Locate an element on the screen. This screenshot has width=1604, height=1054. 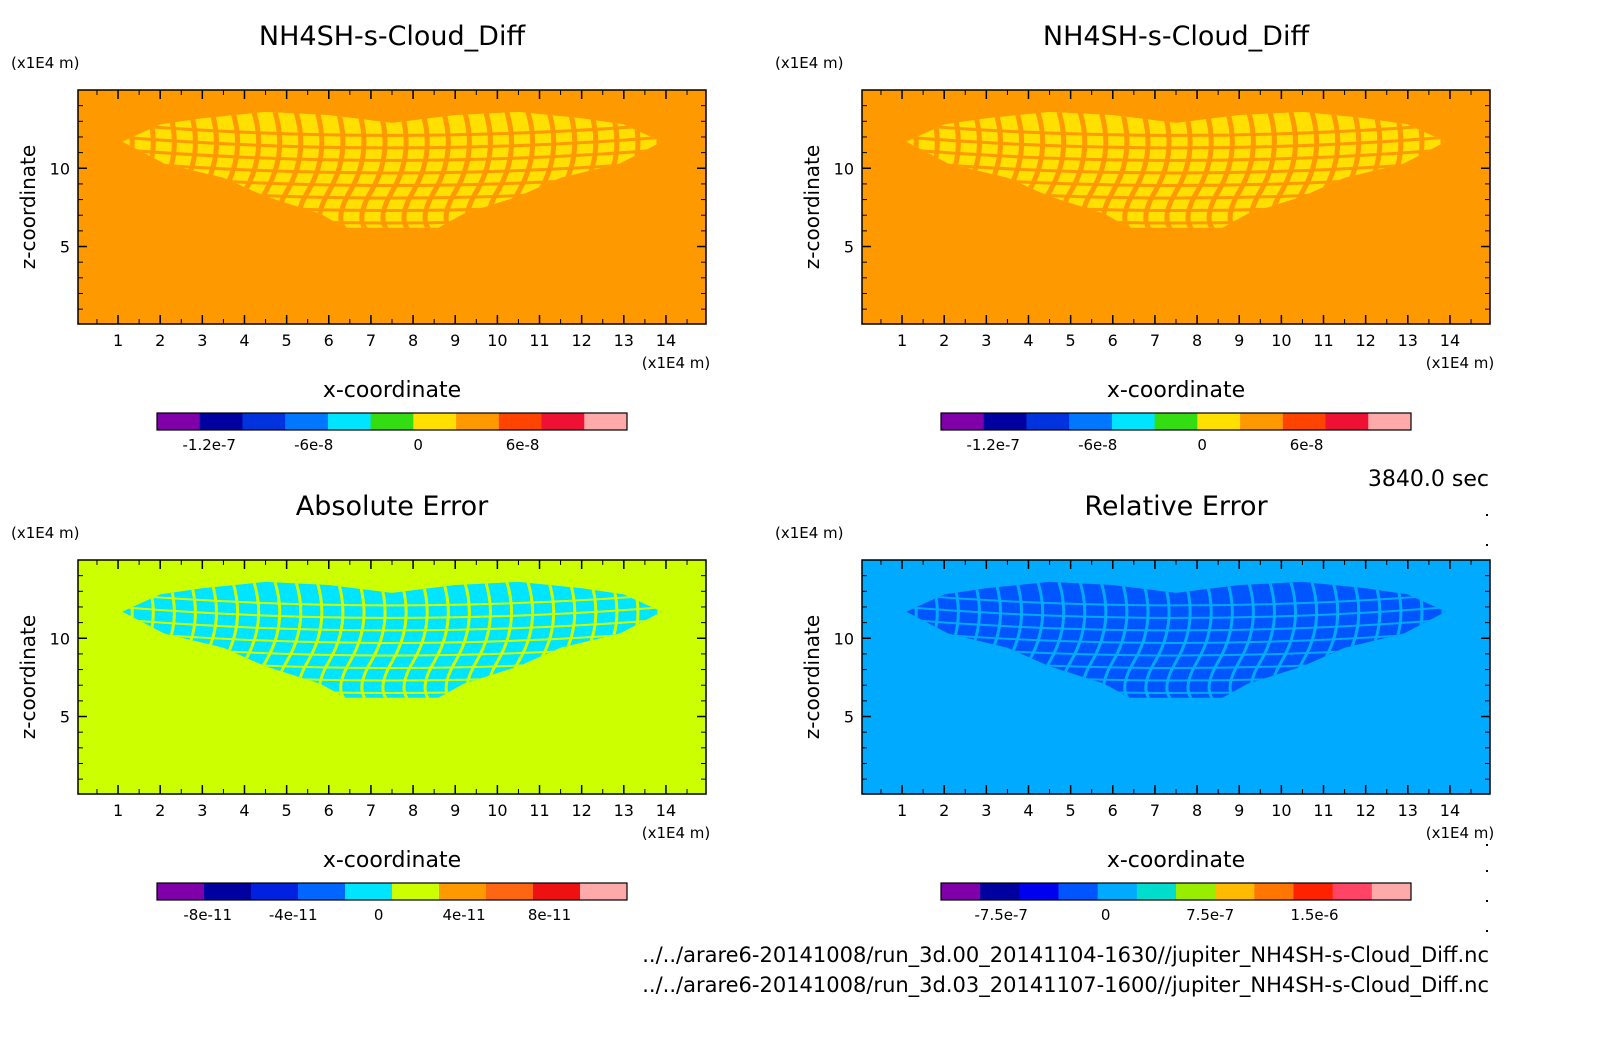
y-unit-label: (x1E4 m) is located at coordinates (809, 533).